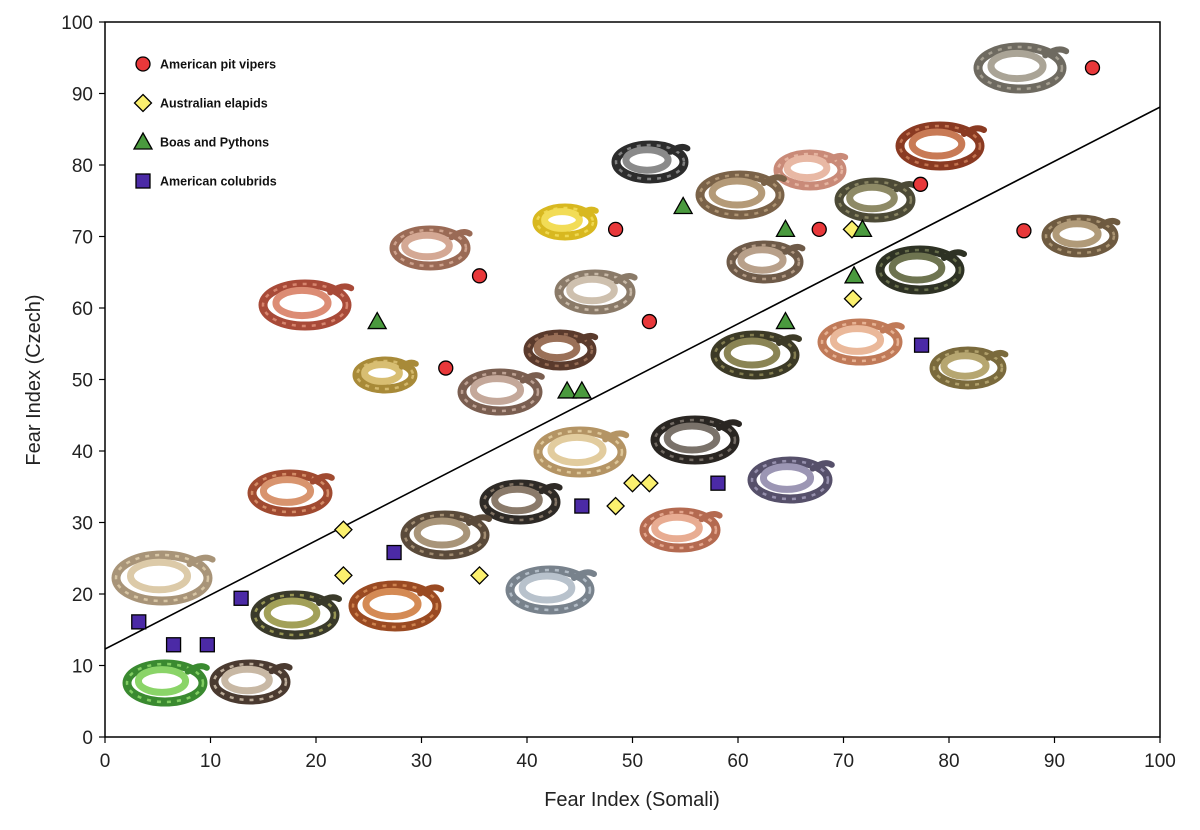  Describe the element at coordinates (82, 166) in the screenshot. I see `y-tick-label: 80` at that location.